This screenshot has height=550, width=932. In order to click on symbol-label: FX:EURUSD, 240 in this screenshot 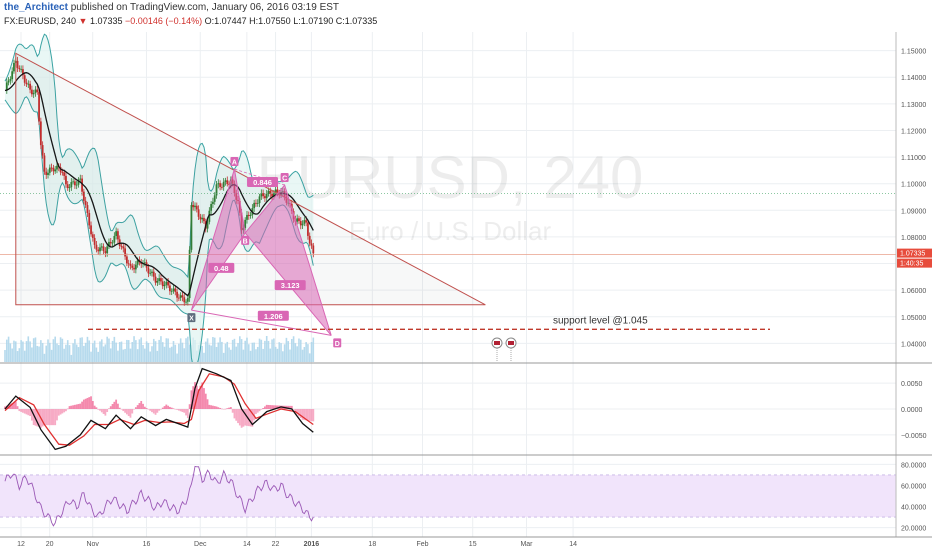, I will do `click(40, 21)`.